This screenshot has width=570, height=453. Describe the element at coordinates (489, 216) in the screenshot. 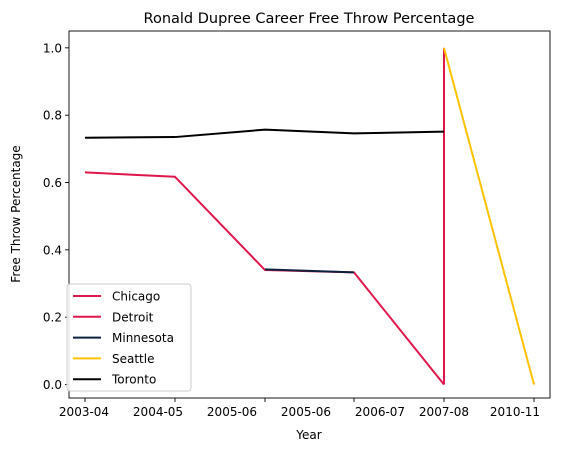

I see `series-line-seattle` at that location.